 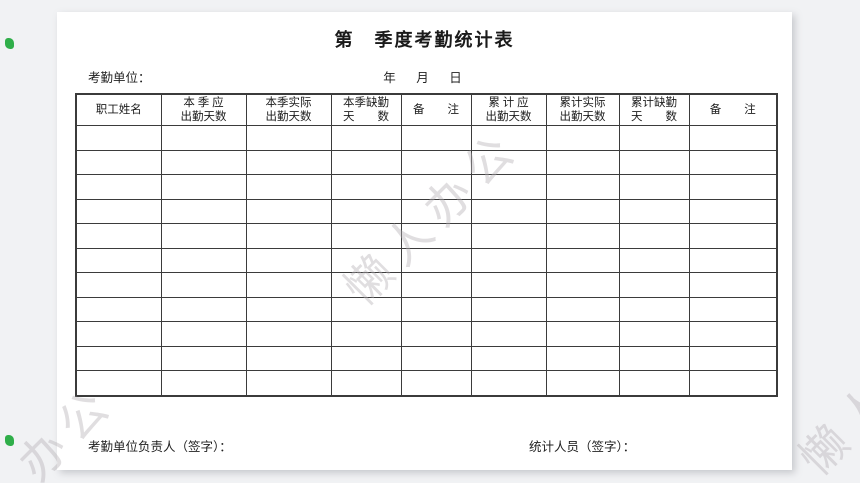 I want to click on column-header-remarks-2: 备 注, so click(x=733, y=109).